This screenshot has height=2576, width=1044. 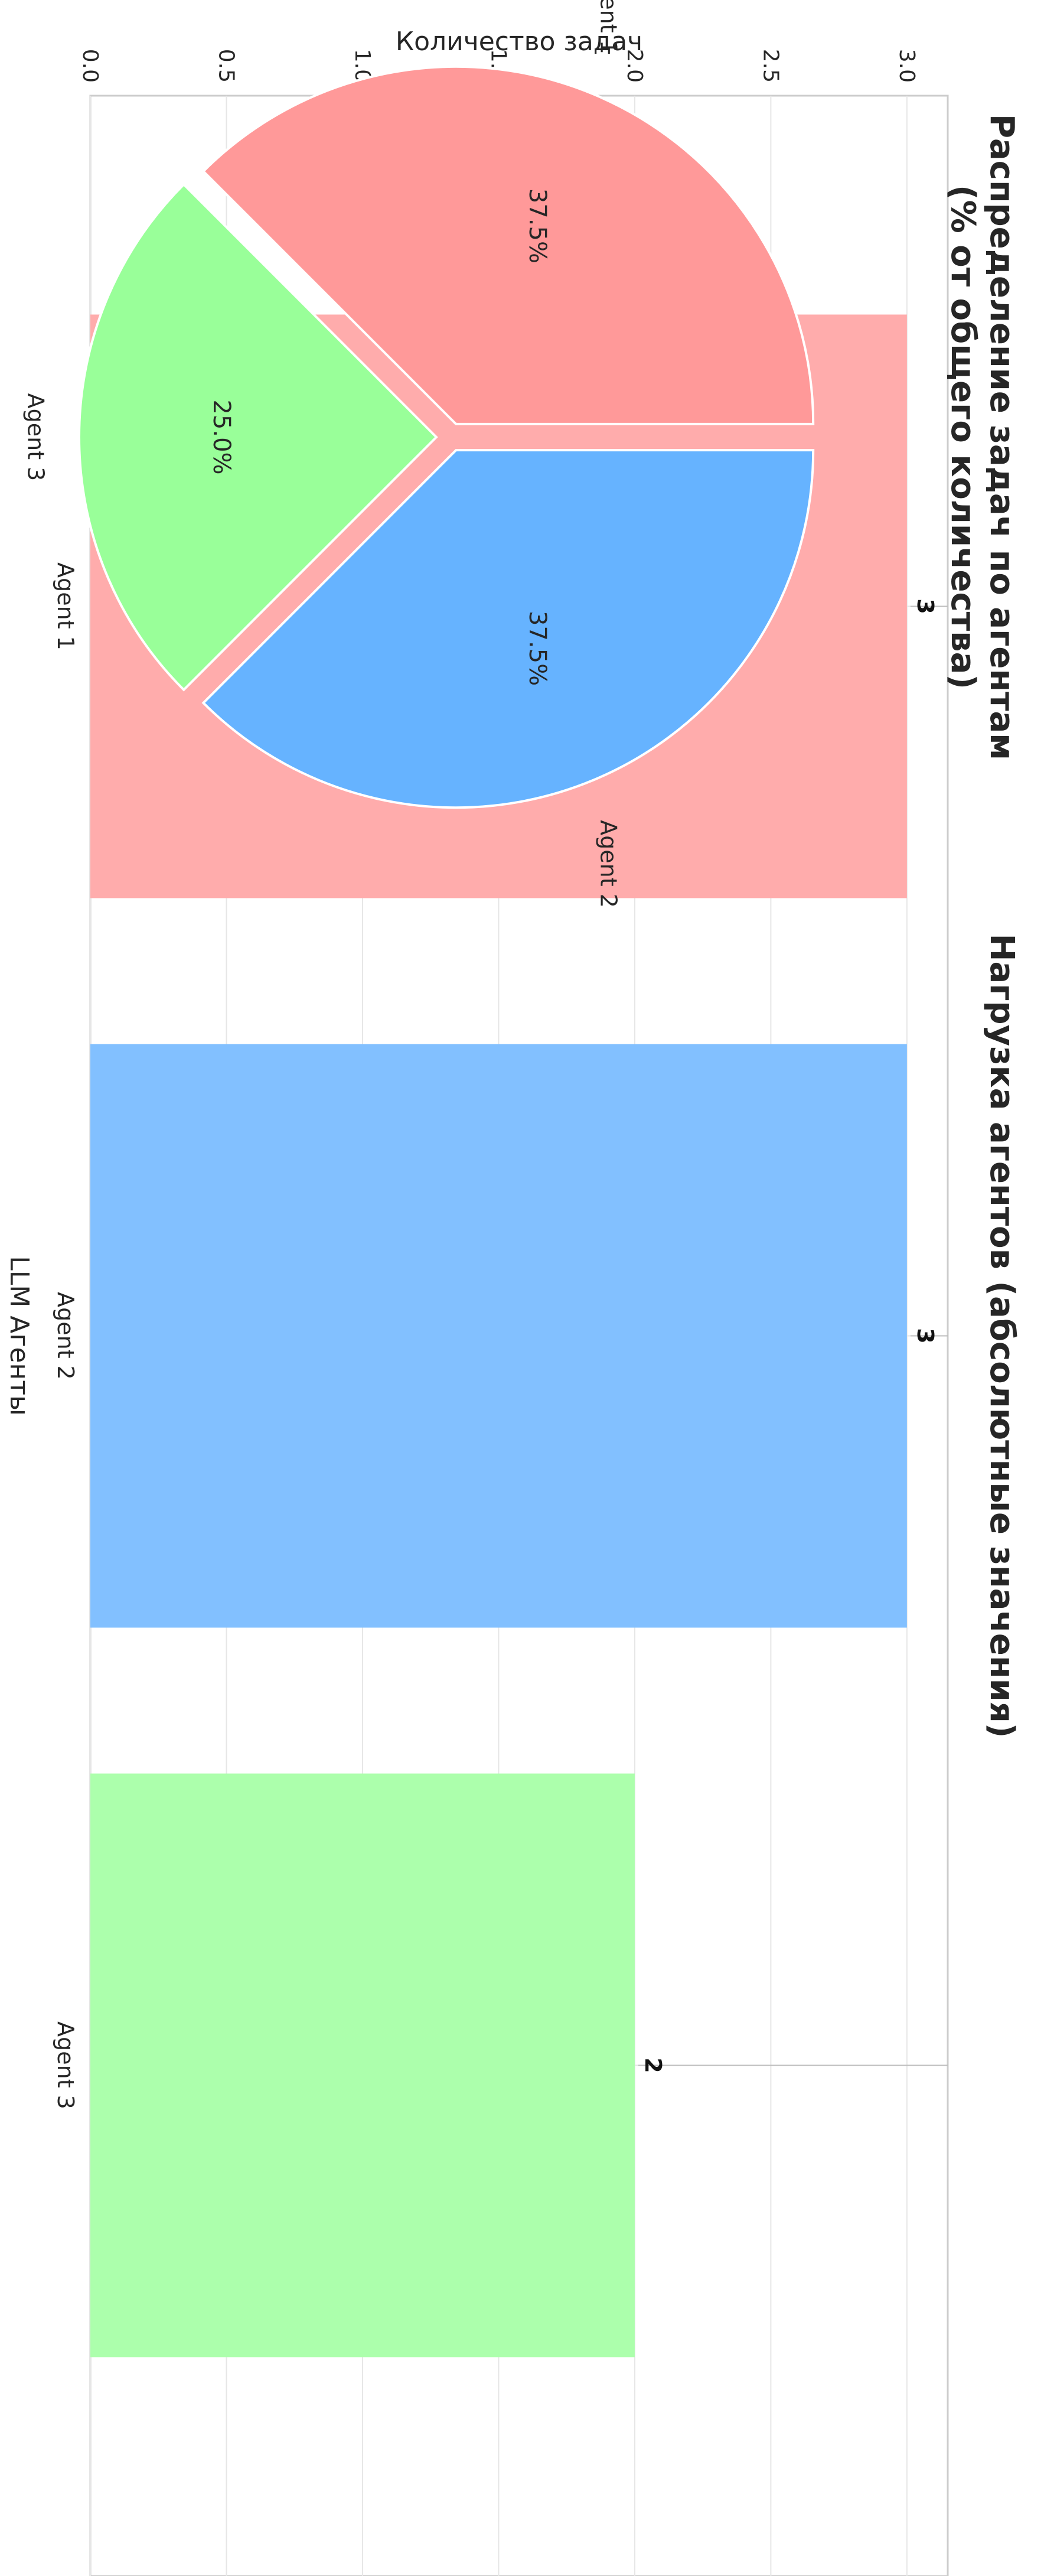 What do you see at coordinates (226, 66) in the screenshot?
I see `y-tick-label: 0.5` at bounding box center [226, 66].